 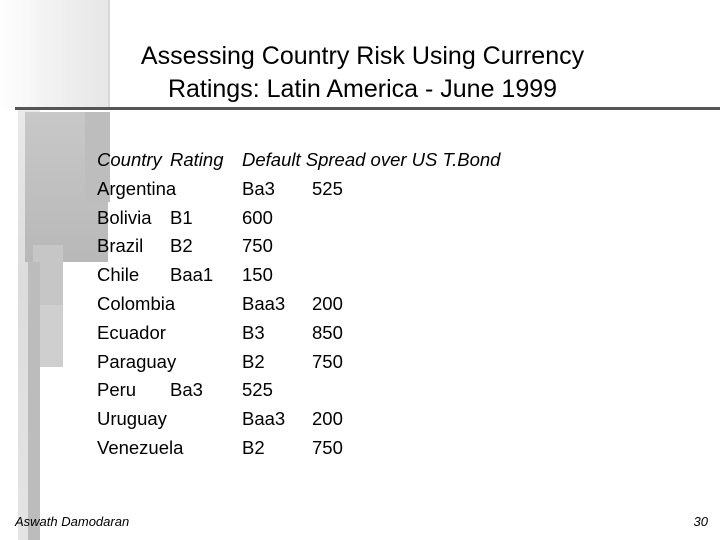 I want to click on decorative-edge, so click(x=109, y=54).